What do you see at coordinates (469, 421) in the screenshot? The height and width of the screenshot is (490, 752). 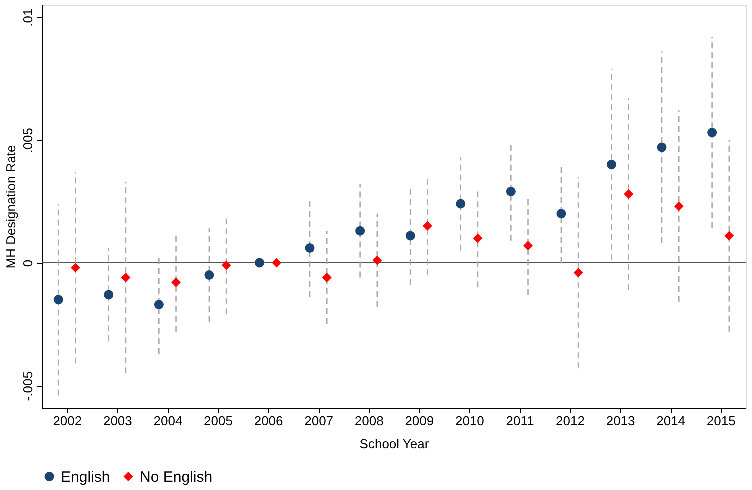 I see `x-tick-label: 2010` at bounding box center [469, 421].